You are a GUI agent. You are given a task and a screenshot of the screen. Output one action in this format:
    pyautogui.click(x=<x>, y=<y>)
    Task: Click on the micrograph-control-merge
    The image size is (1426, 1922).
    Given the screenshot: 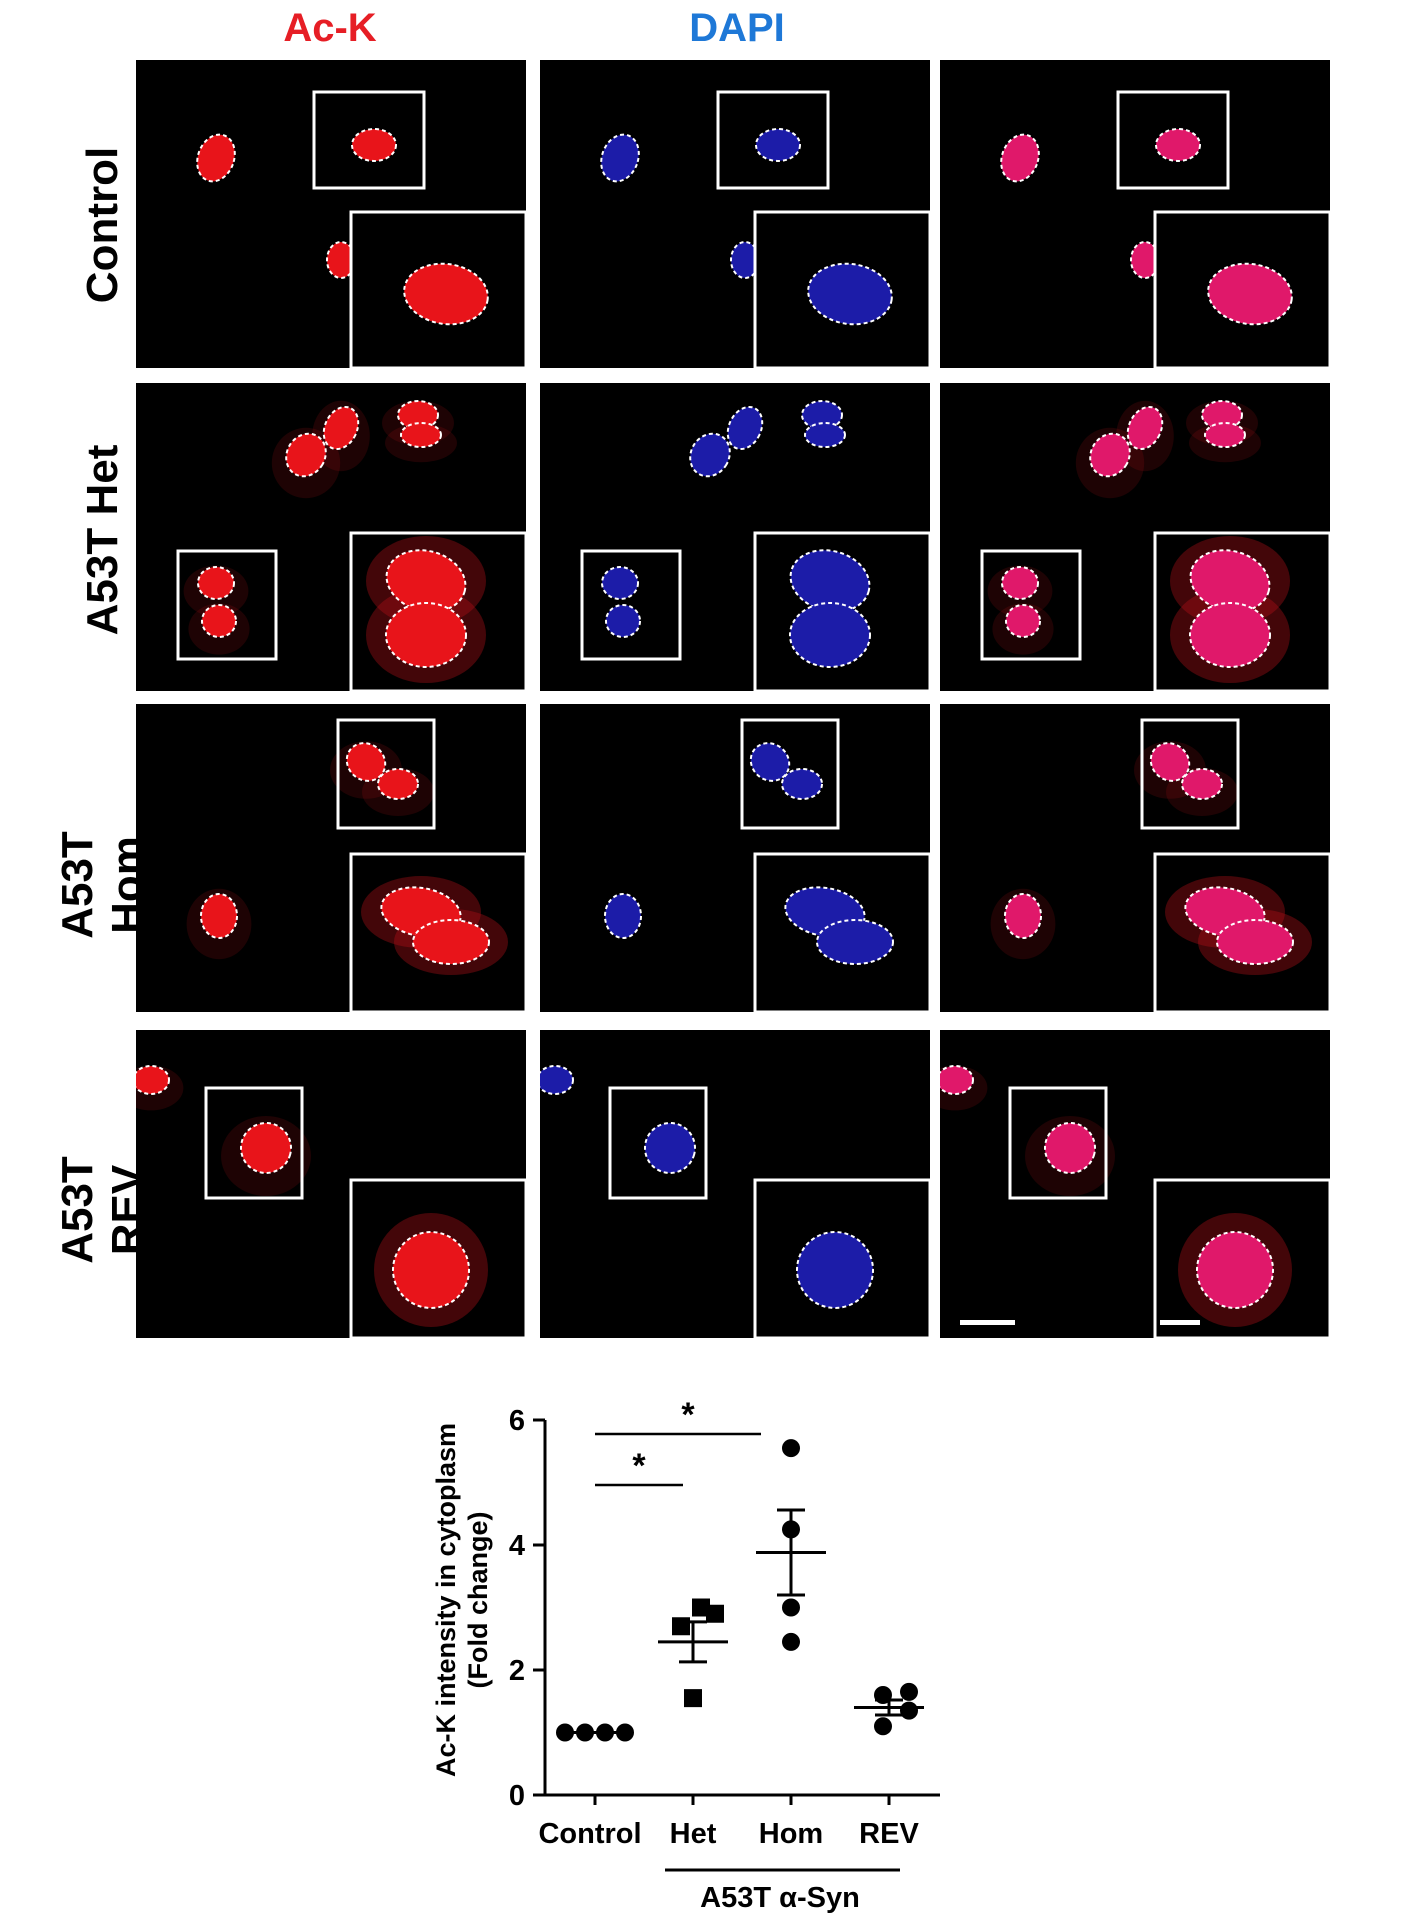 What is the action you would take?
    pyautogui.click(x=1135, y=214)
    